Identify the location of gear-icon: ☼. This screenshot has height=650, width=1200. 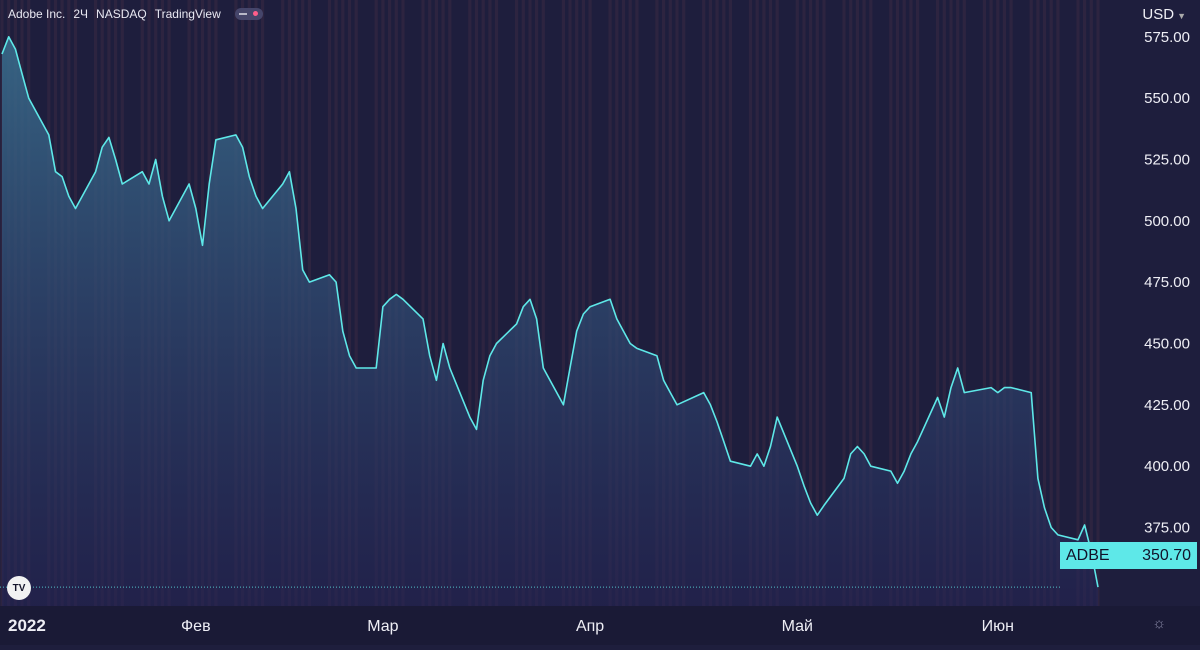
(1159, 623).